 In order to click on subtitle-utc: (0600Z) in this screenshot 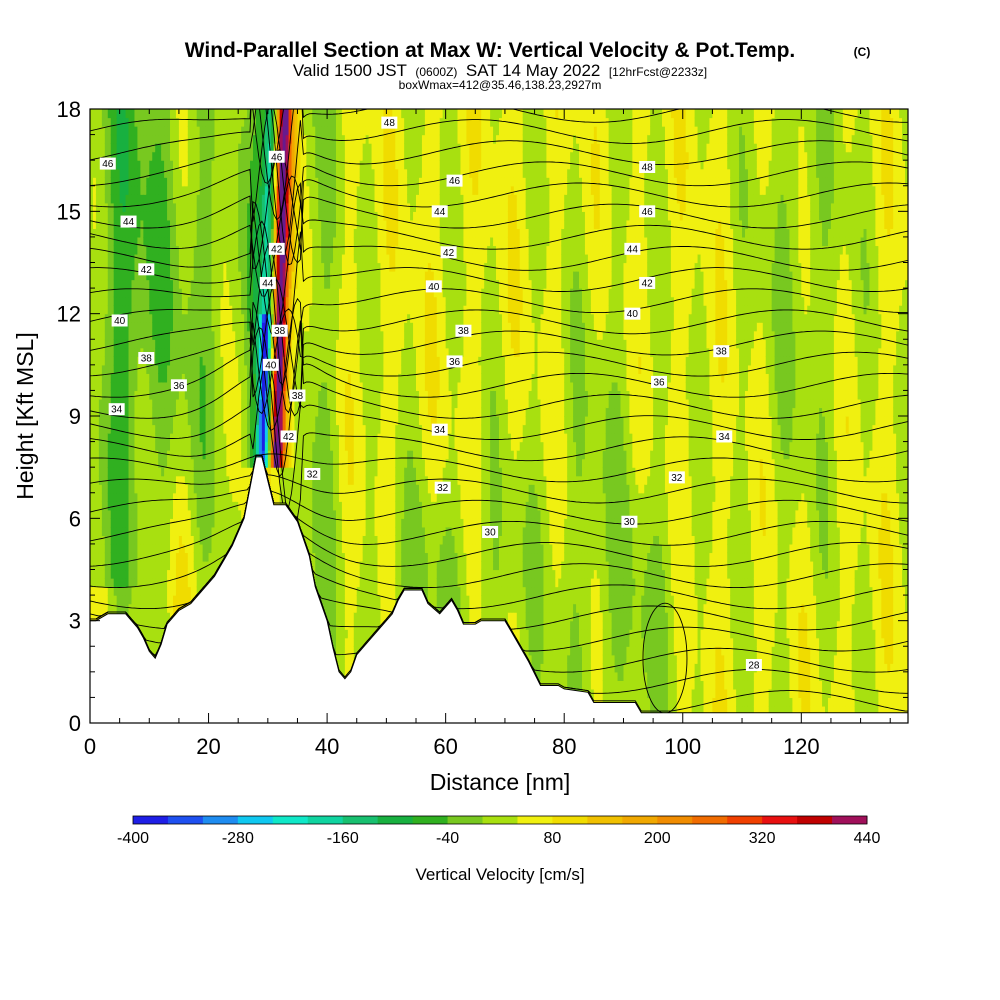, I will do `click(436, 72)`.